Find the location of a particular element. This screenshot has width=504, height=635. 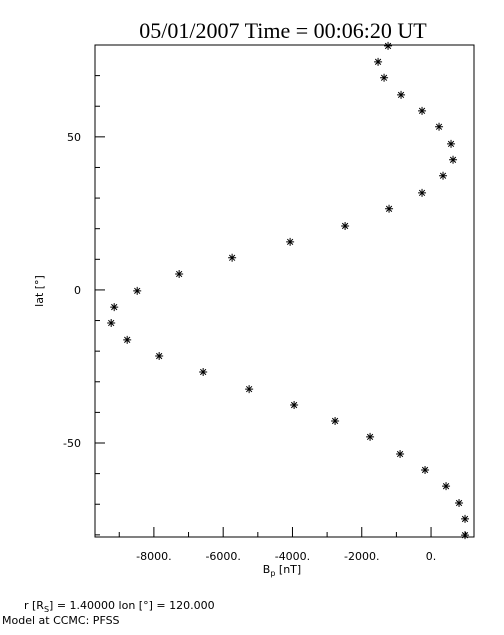

y-tick-label: 0 is located at coordinates (77, 290).